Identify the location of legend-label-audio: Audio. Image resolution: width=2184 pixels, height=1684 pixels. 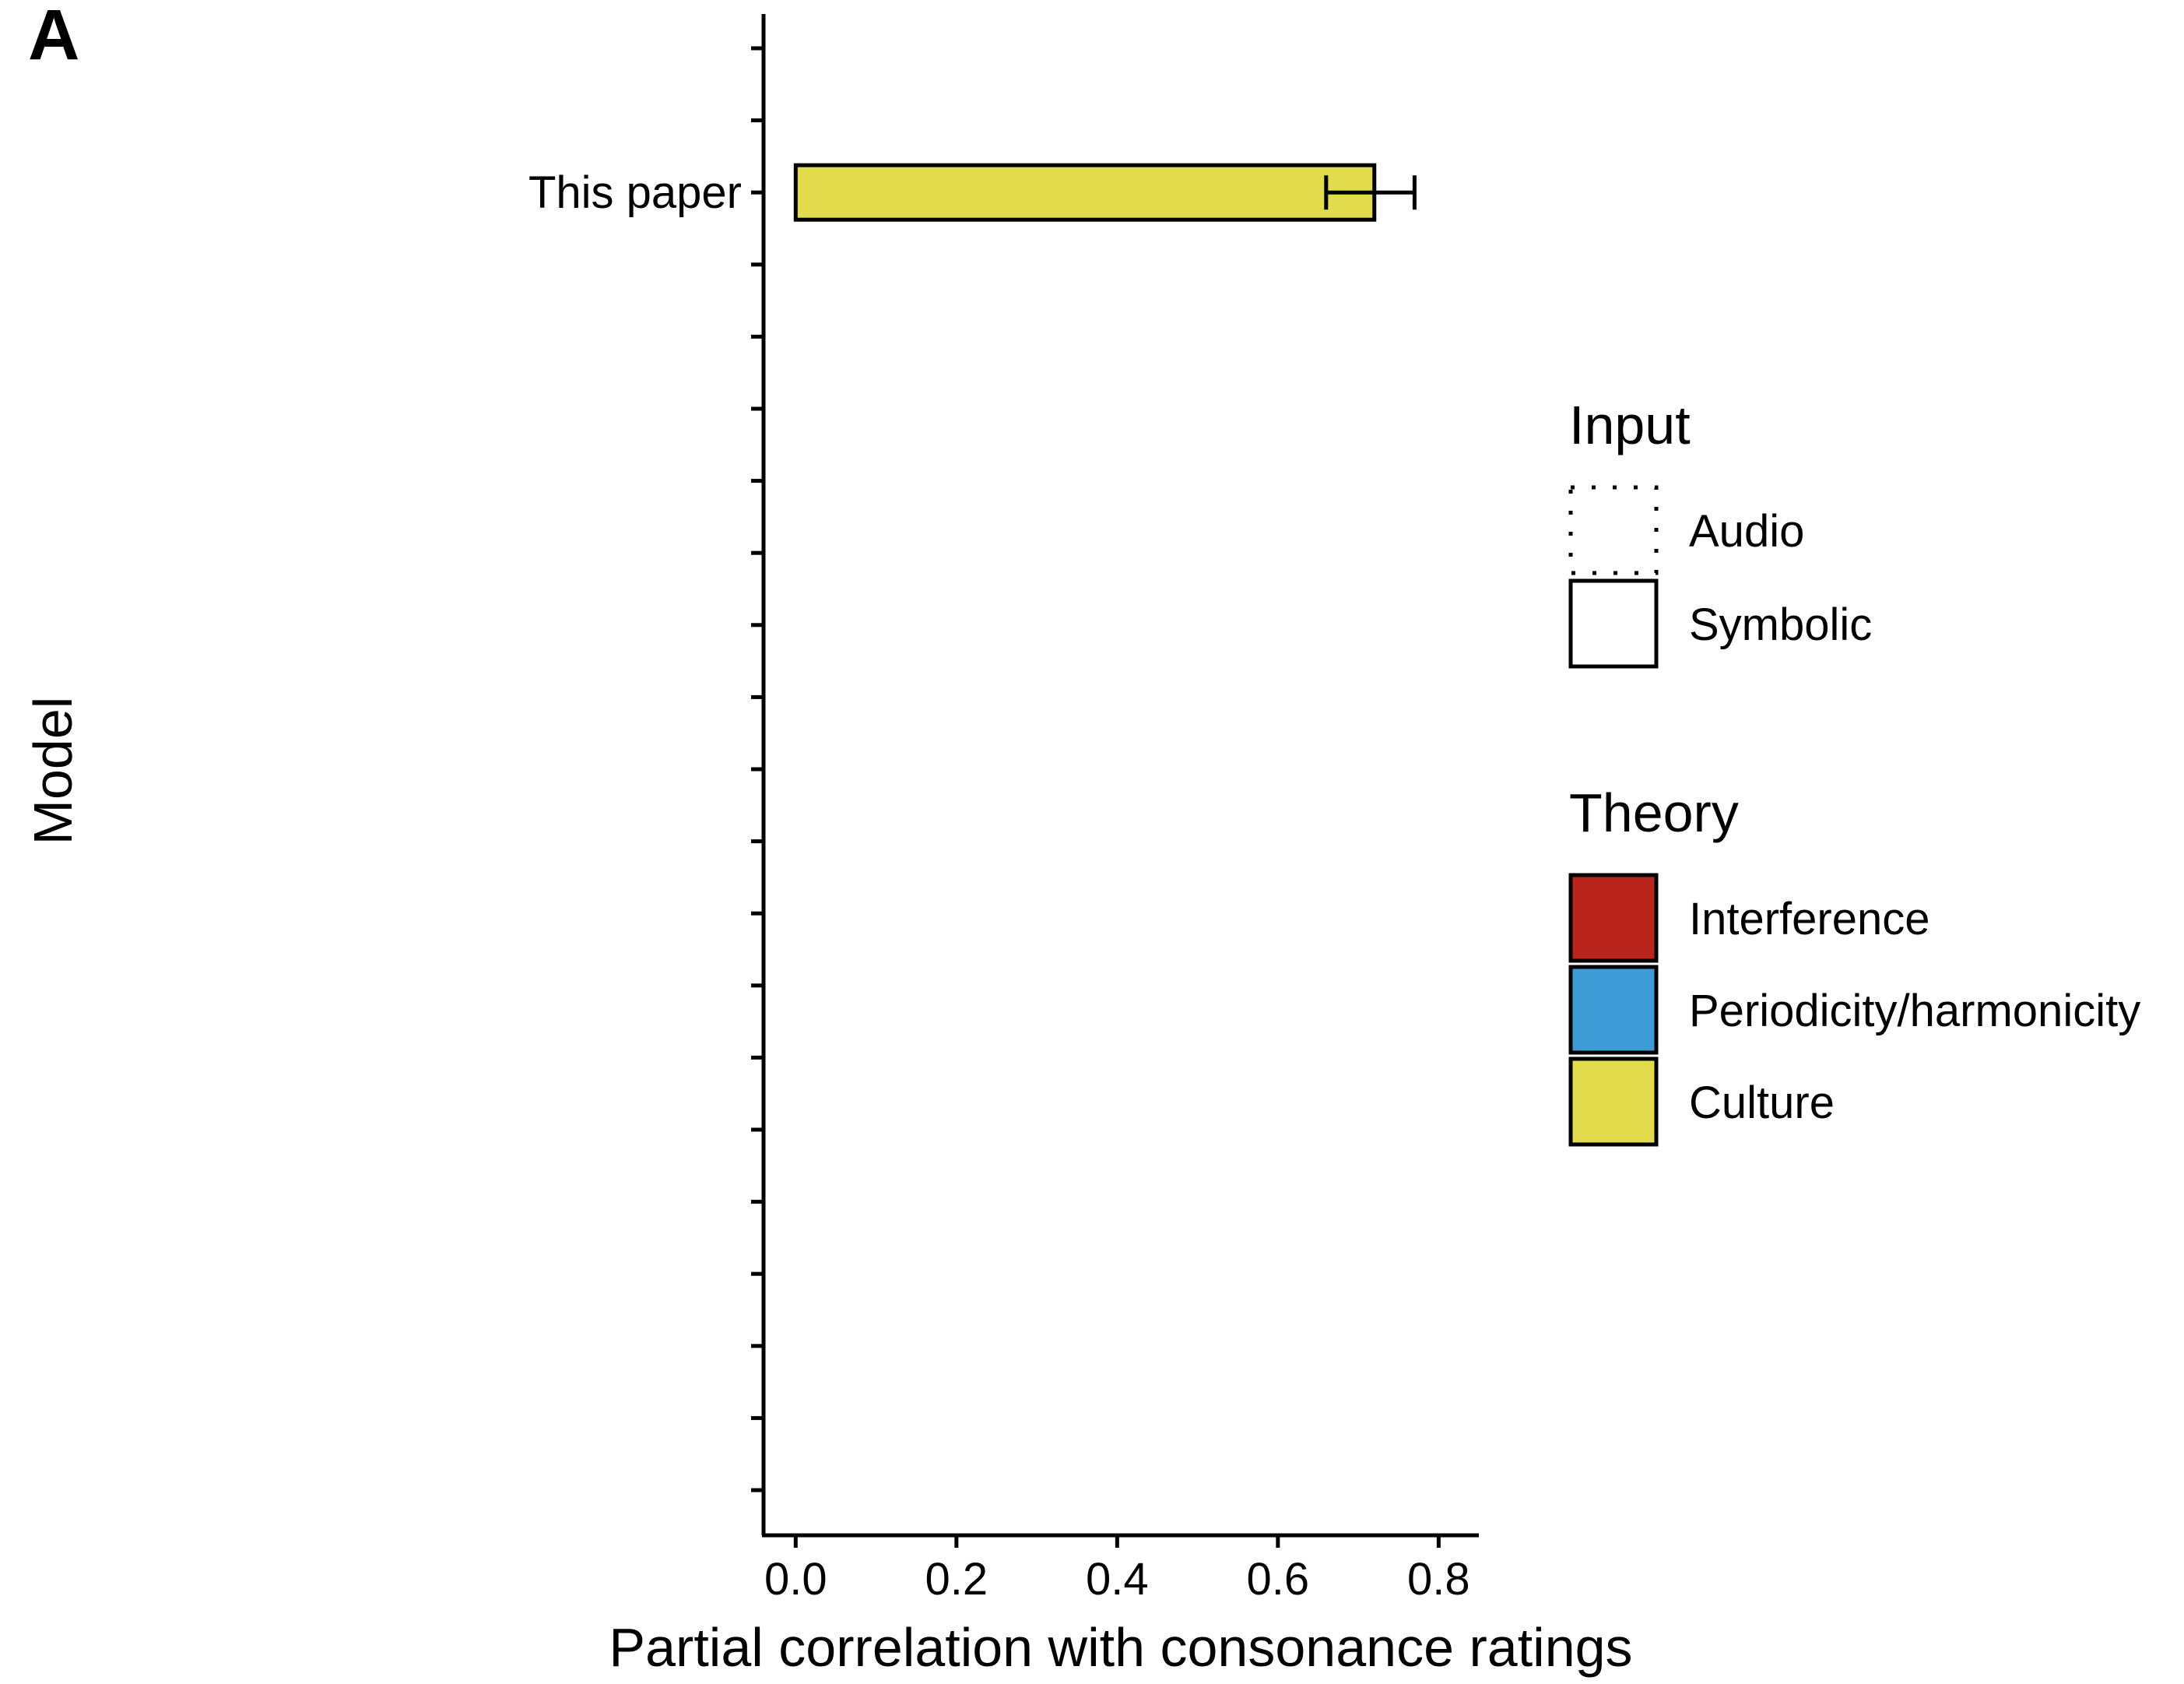
(1746, 531).